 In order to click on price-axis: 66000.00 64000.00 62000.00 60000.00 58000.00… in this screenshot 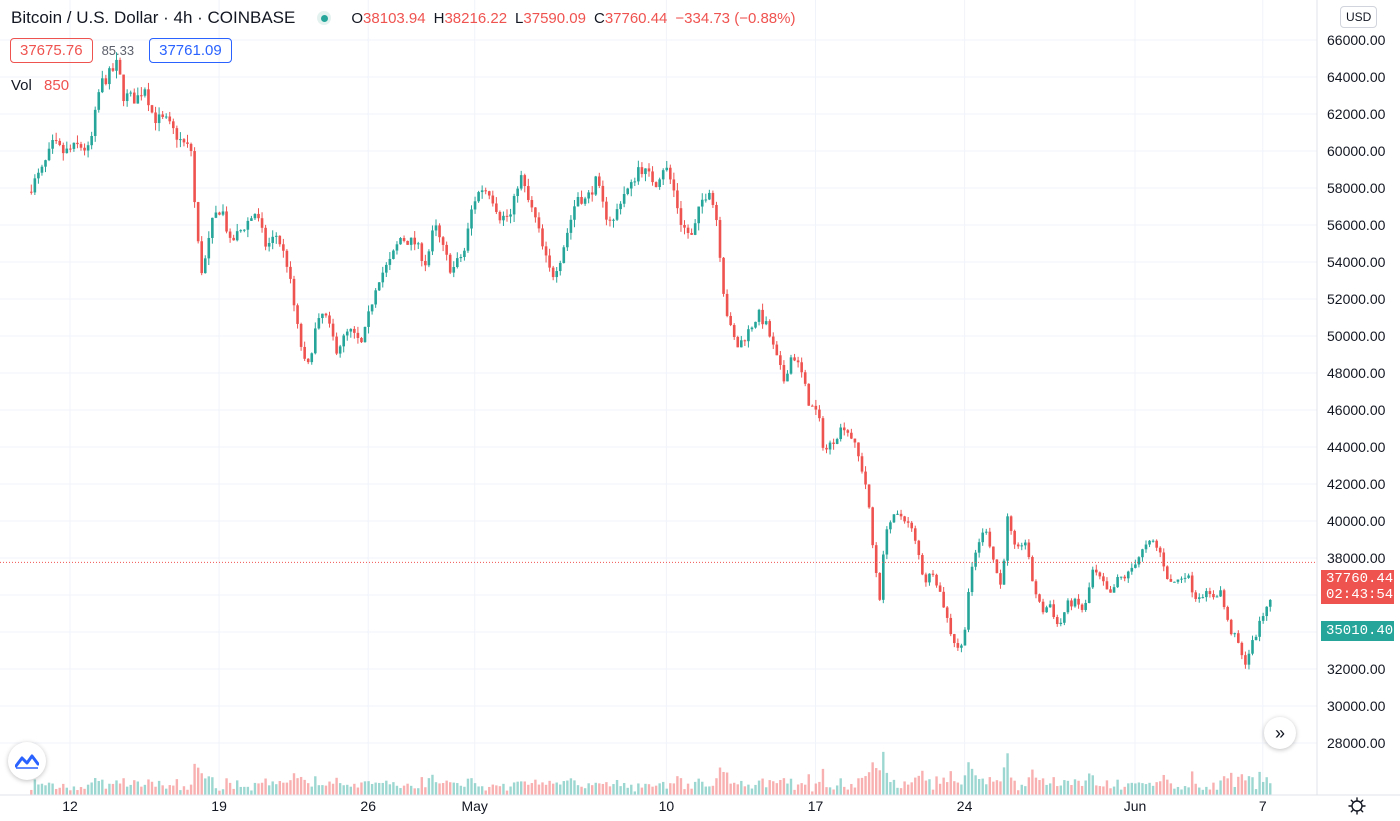, I will do `click(1356, 391)`.